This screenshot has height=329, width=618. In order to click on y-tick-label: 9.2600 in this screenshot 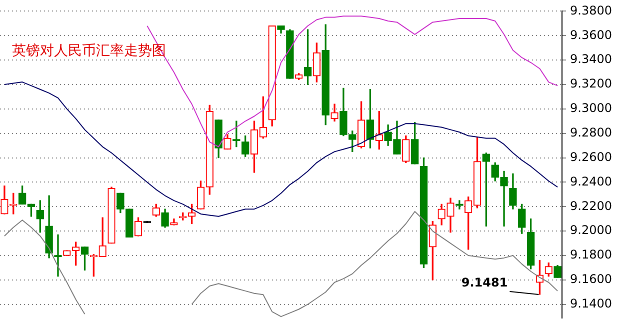, I will do `click(591, 157)`.